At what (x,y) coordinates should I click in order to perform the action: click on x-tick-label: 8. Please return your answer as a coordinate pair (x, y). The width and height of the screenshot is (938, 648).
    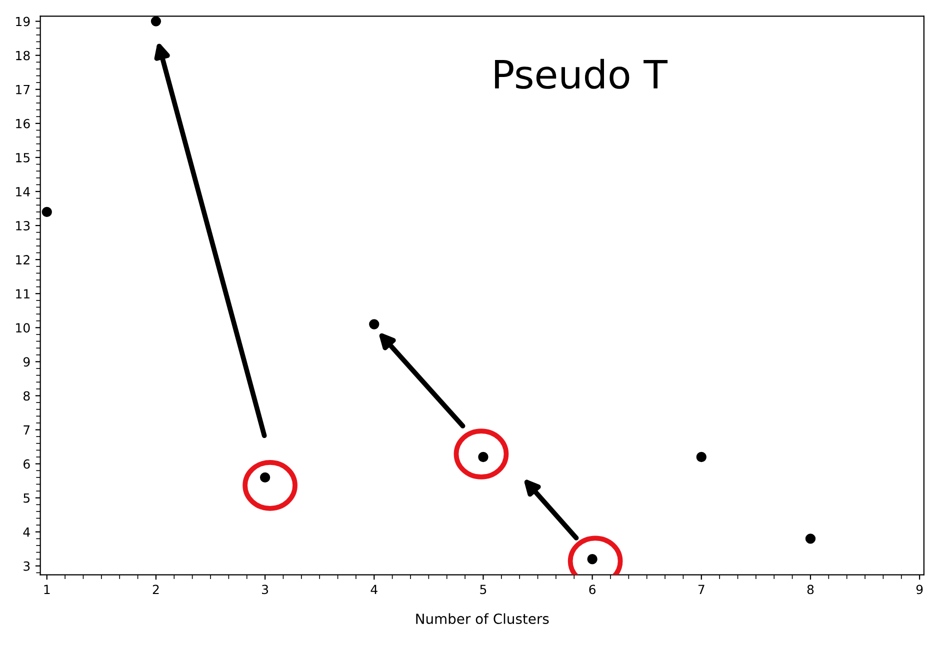
    Looking at the image, I should click on (810, 589).